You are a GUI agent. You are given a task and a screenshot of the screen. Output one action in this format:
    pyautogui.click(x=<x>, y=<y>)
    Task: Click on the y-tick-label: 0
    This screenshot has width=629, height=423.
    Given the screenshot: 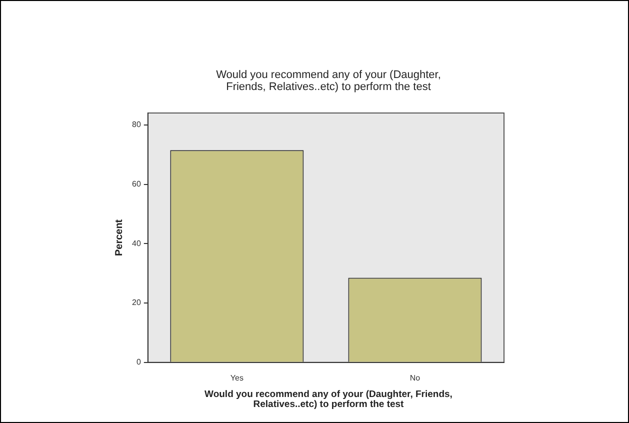 What is the action you would take?
    pyautogui.click(x=139, y=362)
    